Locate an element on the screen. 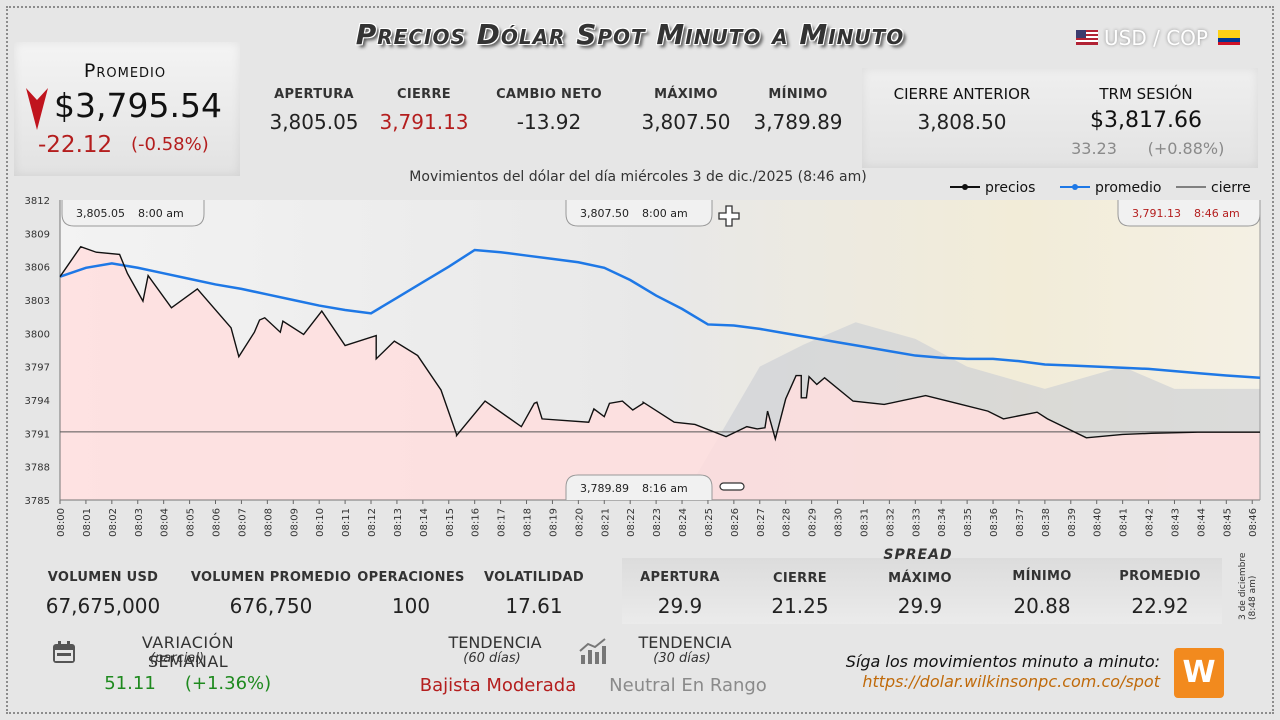  x-tick-12: 08:12 is located at coordinates (372, 522).